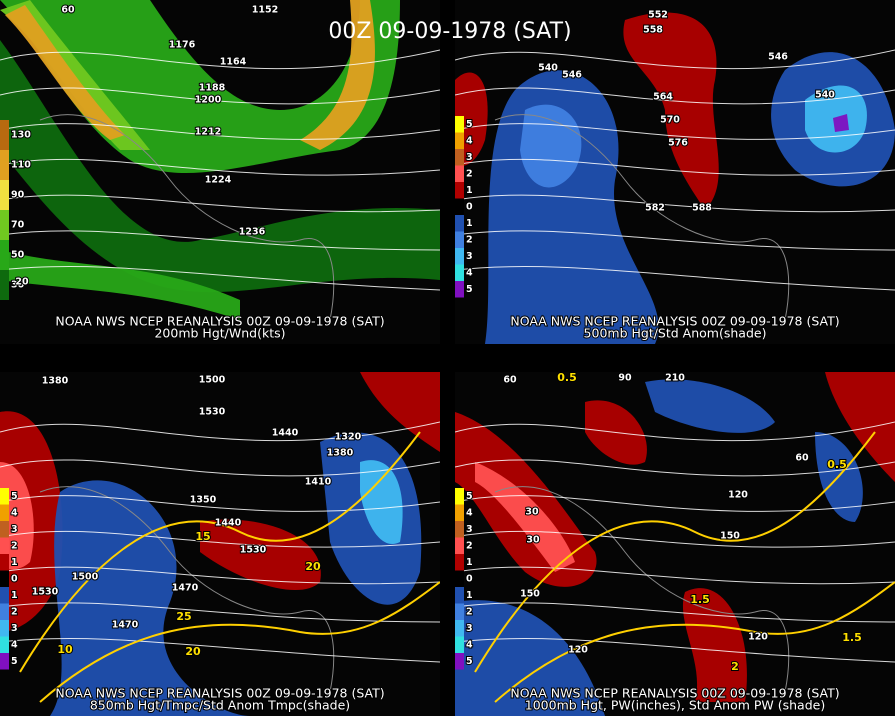 This screenshot has height=716, width=895. I want to click on panel-caption: 500mb Hgt/Std Anom(shade), so click(675, 333).